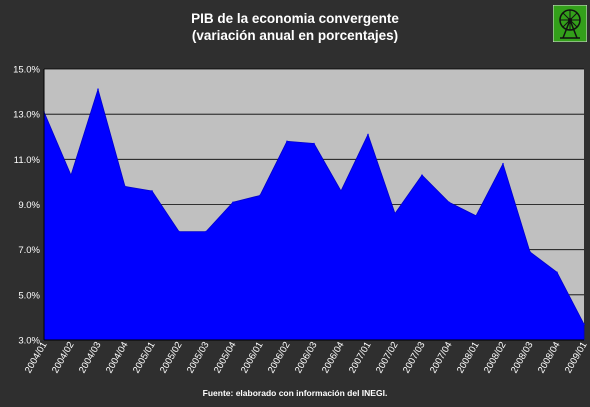 The image size is (590, 407). What do you see at coordinates (26, 70) in the screenshot?
I see `y-tick-label: 15.0%` at bounding box center [26, 70].